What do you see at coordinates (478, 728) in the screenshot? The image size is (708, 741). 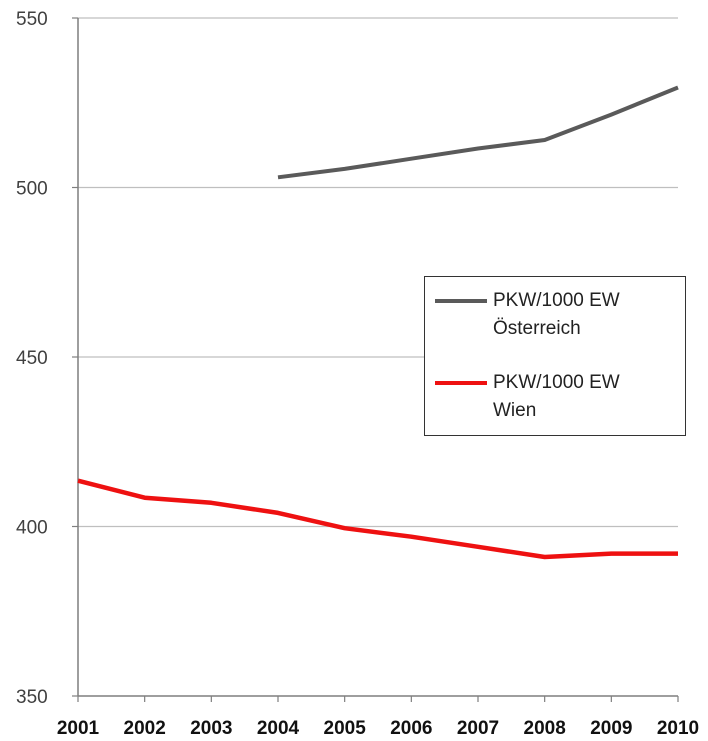 I see `x-tick-label: 2007` at bounding box center [478, 728].